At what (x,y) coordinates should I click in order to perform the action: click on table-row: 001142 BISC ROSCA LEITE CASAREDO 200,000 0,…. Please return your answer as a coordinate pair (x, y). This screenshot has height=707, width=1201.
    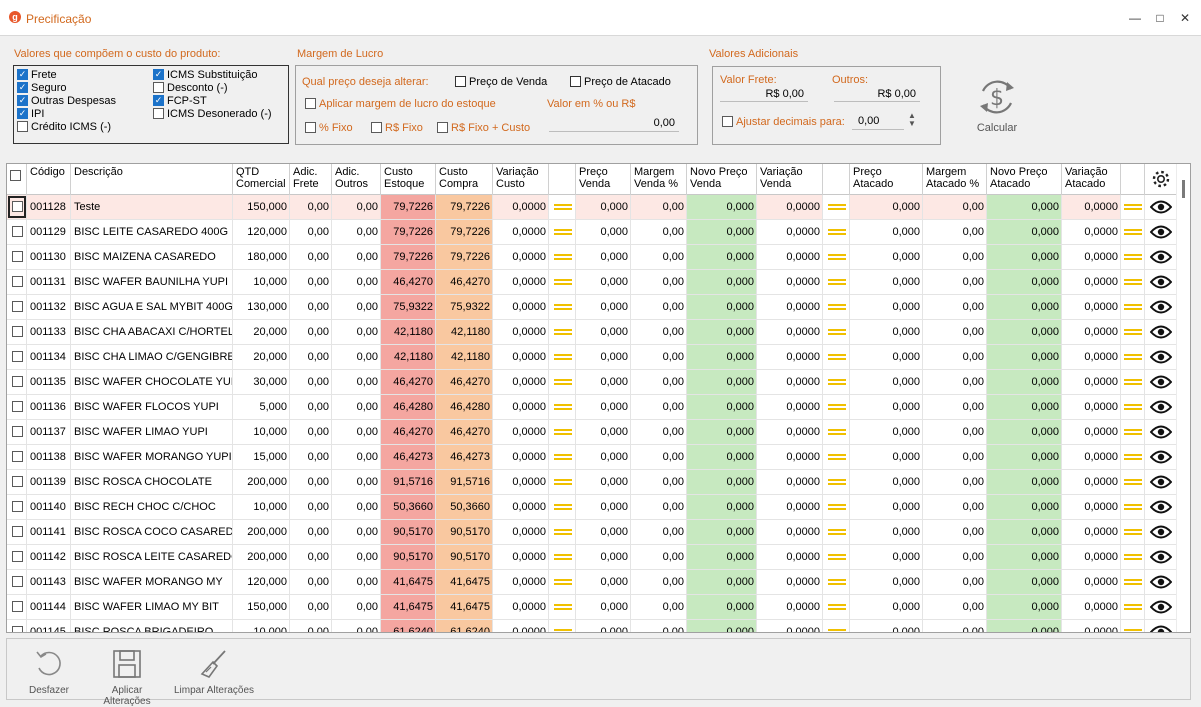
    Looking at the image, I should click on (592, 557).